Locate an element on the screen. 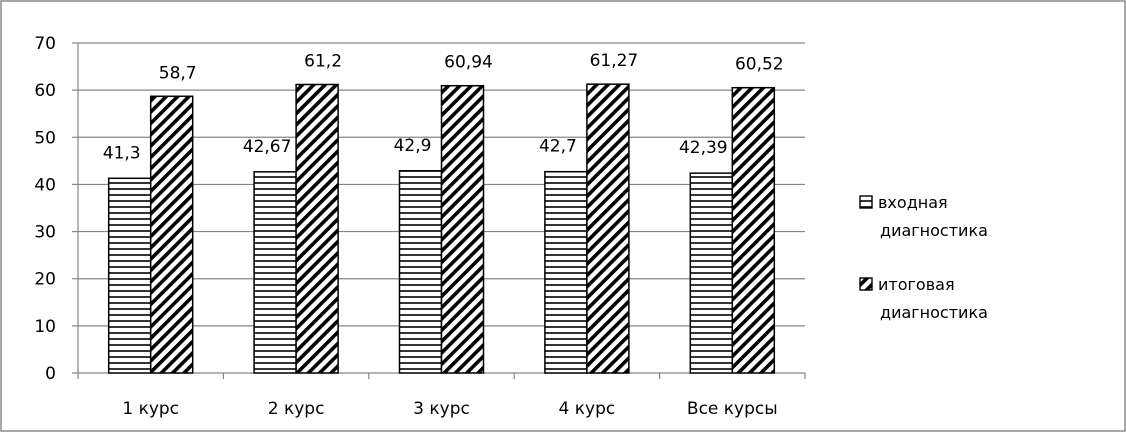 Image resolution: width=1126 pixels, height=436 pixels. data-label: 60,94 is located at coordinates (468, 63).